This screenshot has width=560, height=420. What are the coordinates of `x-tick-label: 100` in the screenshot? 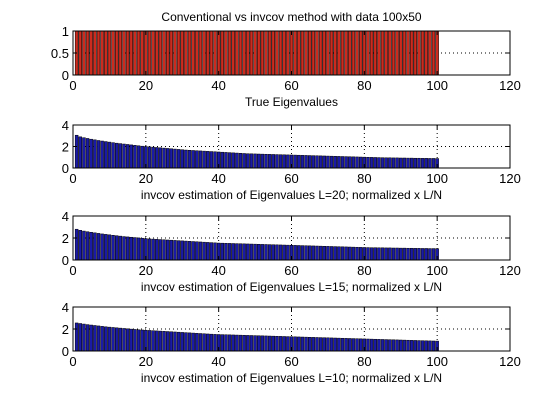 It's located at (437, 361).